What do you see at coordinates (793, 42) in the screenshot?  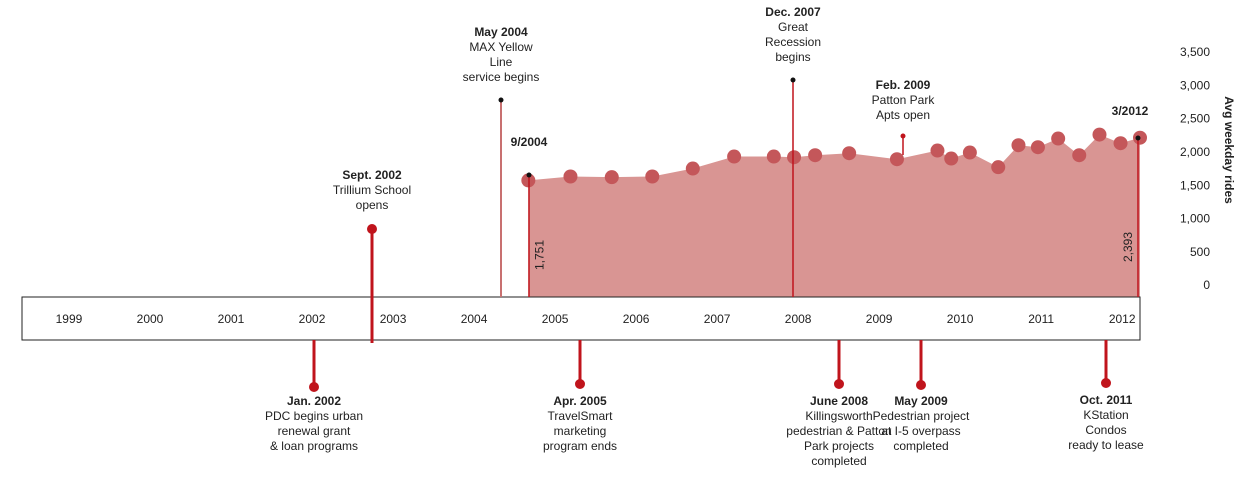 I see `event-text: Recession` at bounding box center [793, 42].